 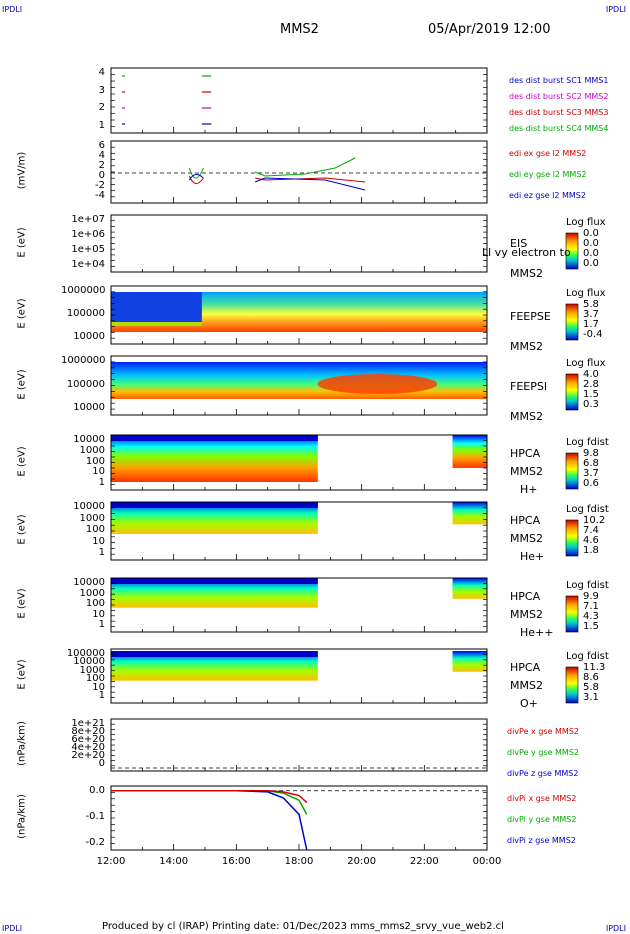 What do you see at coordinates (95, 603) in the screenshot?
I see `ytick-hpca_hepp-2: 100` at bounding box center [95, 603].